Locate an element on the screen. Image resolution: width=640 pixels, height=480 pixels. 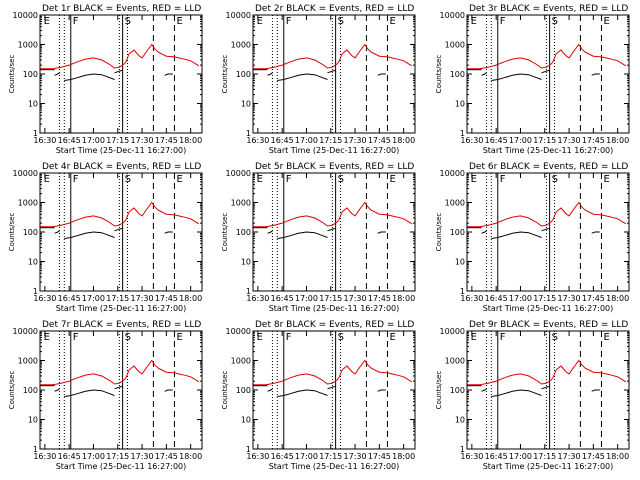
panel-title: Det 5r BLACK = Events, RED = LLD is located at coordinates (334, 167).